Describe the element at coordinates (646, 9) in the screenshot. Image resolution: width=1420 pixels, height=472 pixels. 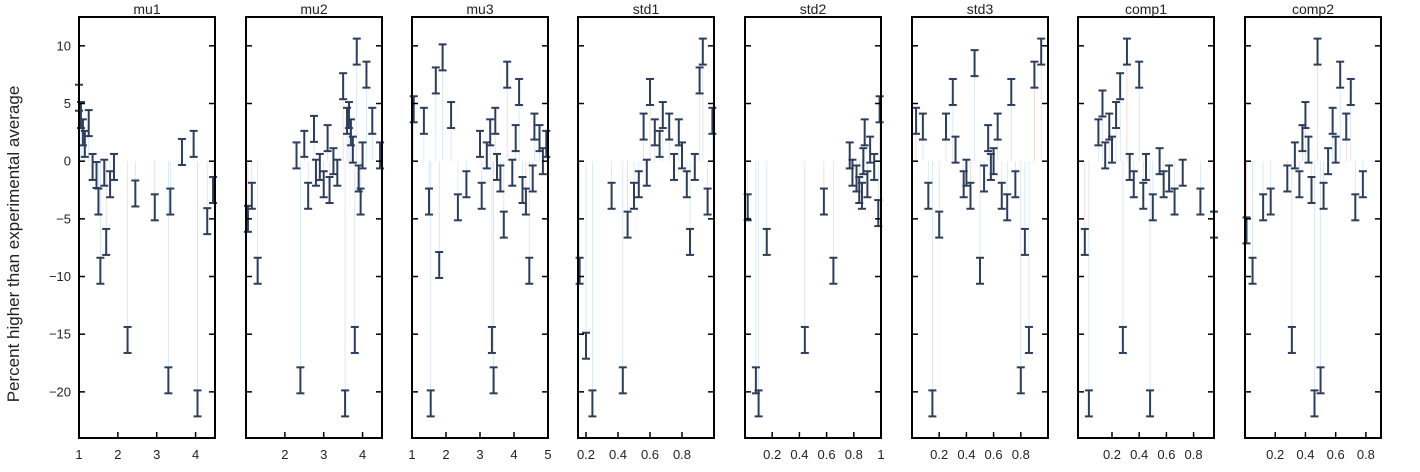
I see `panel-title: std1` at that location.